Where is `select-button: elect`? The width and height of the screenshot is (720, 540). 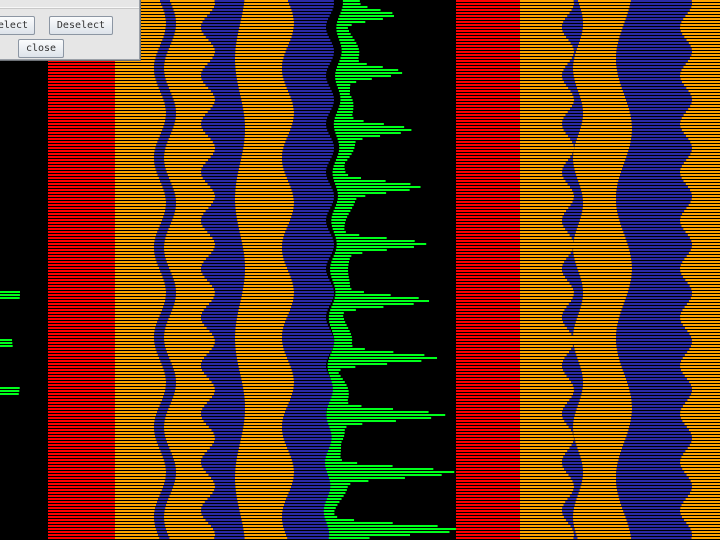
select-button: elect is located at coordinates (17, 25).